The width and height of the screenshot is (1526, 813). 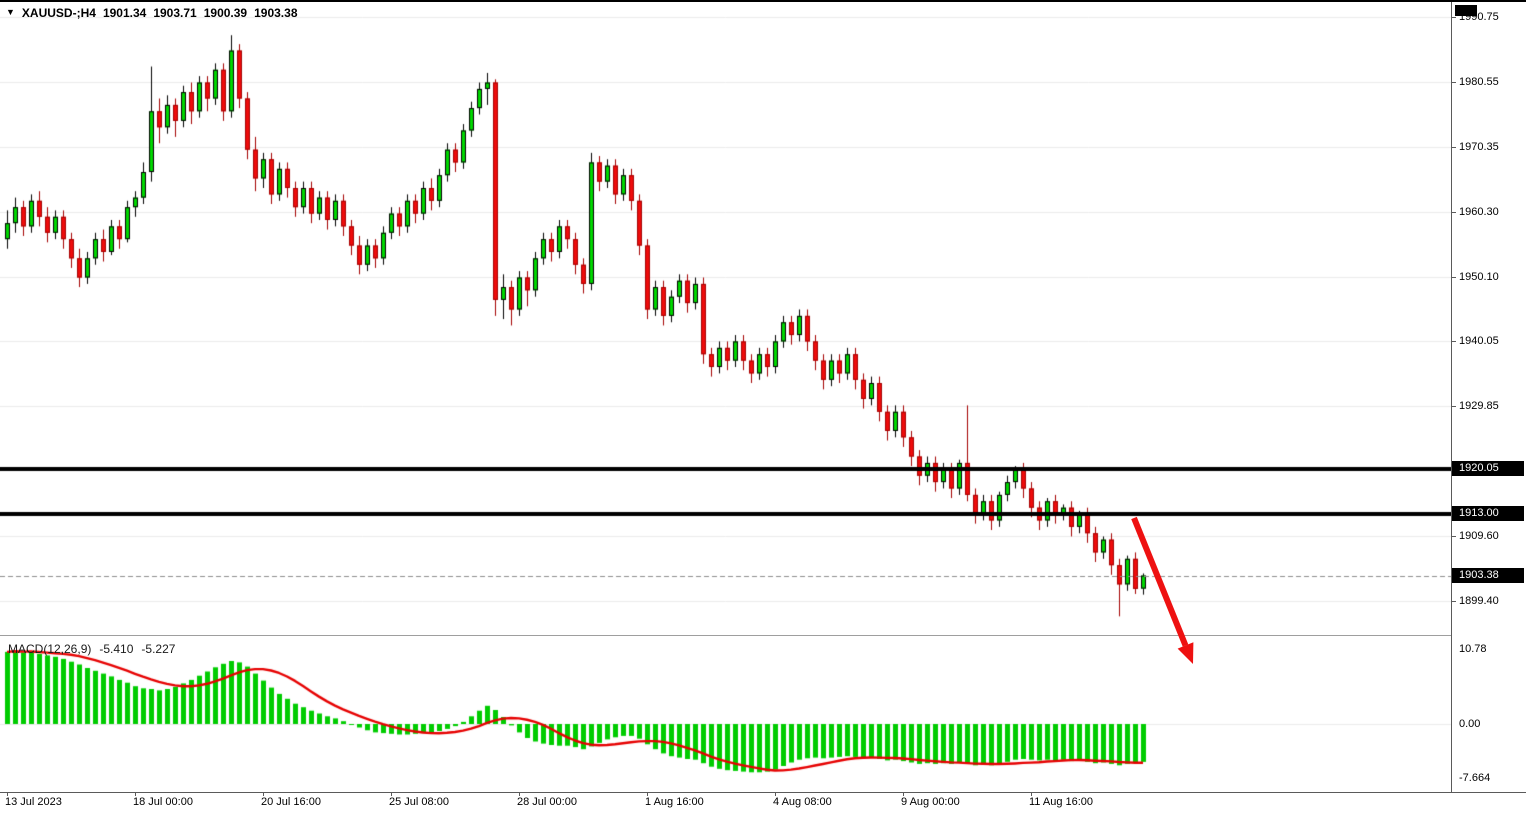 I want to click on time-axis-label: 20 Jul 16:00, so click(x=291, y=802).